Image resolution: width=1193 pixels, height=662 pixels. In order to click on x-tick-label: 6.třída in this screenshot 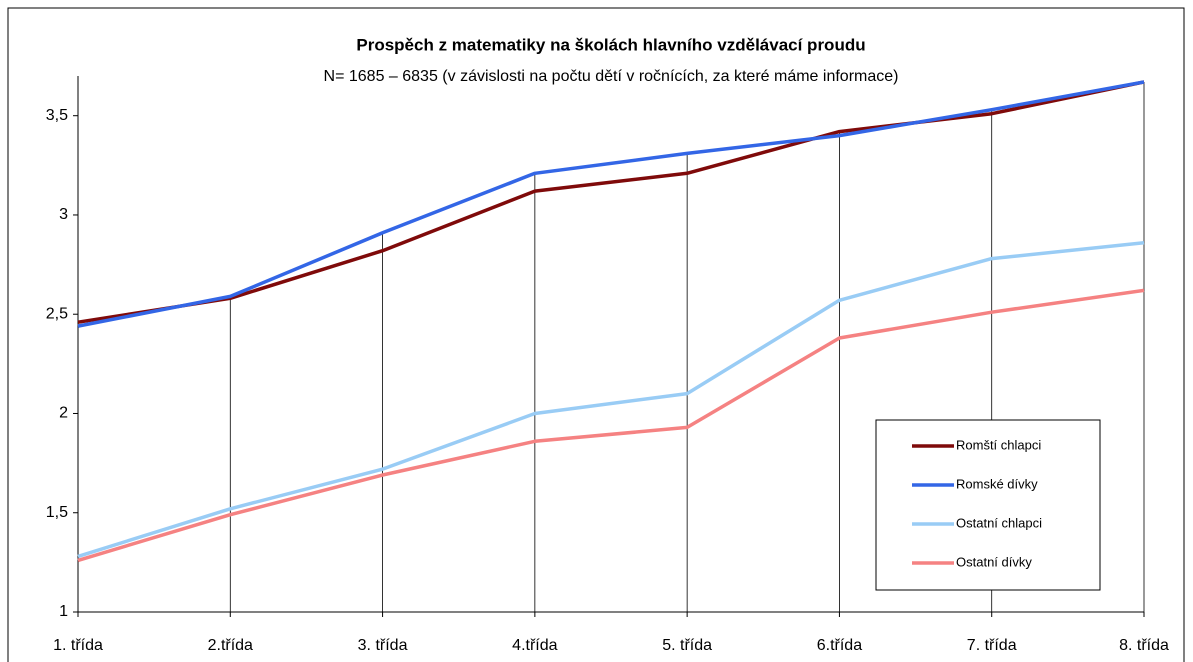, I will do `click(839, 645)`.